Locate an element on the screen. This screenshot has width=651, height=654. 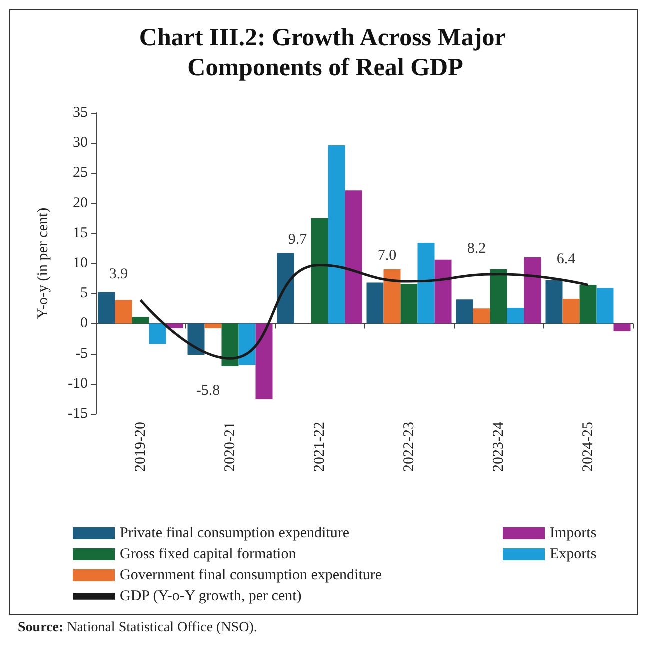
y-tick-label: 15 is located at coordinates (80, 233).